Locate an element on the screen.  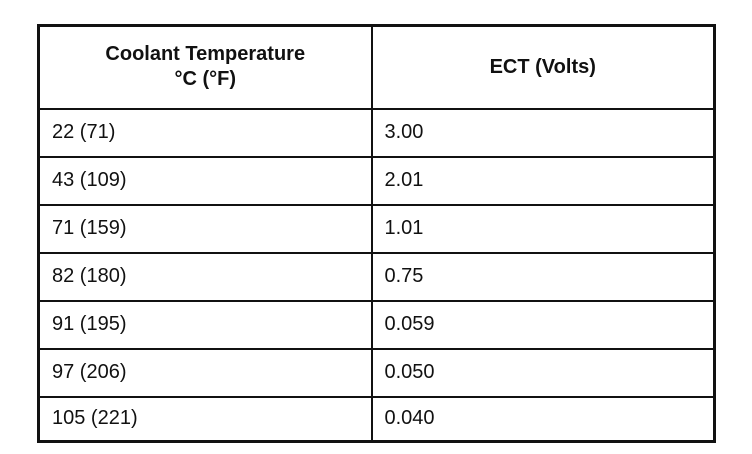
table-cell: 91 (195) is located at coordinates (205, 324).